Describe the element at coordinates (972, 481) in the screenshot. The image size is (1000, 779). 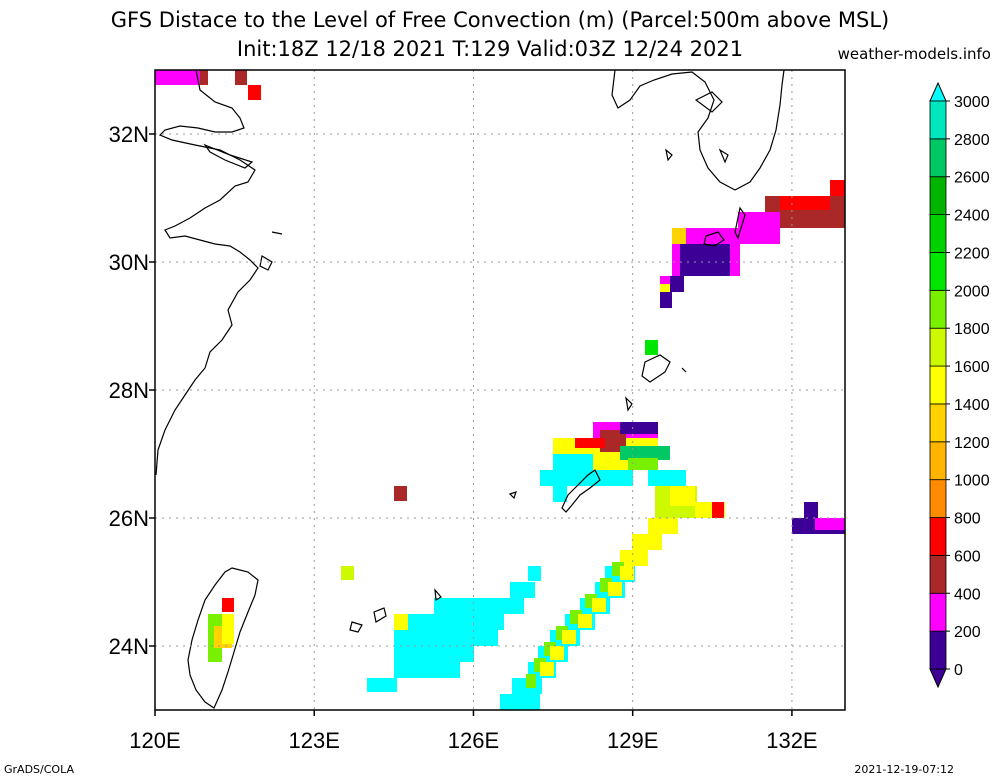
I see `colorbar-label: 1000` at that location.